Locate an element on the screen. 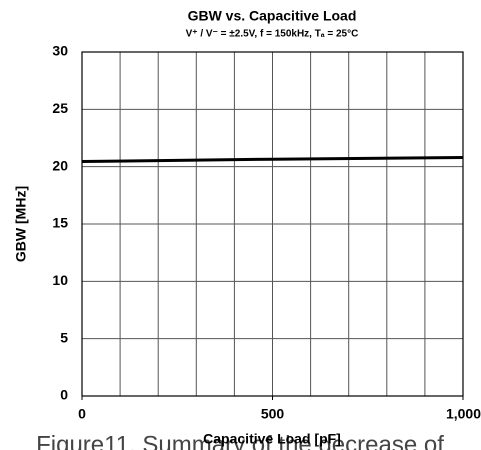 The width and height of the screenshot is (481, 450). chart-subtitle: V⁺ / V⁻ = ±2.5V, f = 150kHz, Tₐ = 25°C is located at coordinates (272, 34).